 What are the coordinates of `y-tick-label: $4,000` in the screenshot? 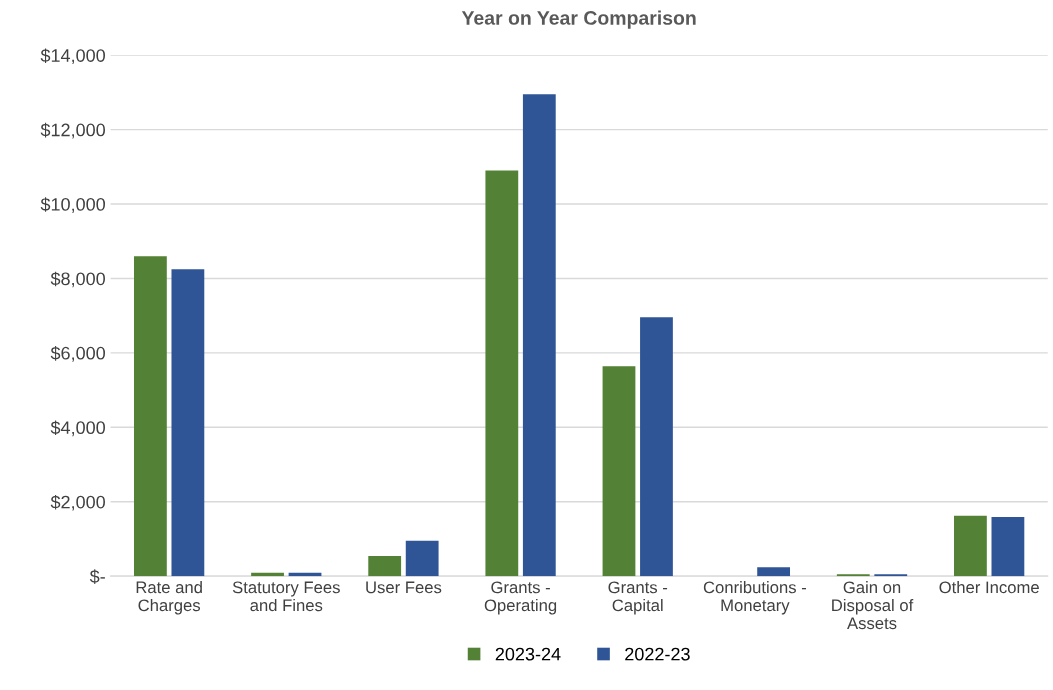 It's located at (77, 428).